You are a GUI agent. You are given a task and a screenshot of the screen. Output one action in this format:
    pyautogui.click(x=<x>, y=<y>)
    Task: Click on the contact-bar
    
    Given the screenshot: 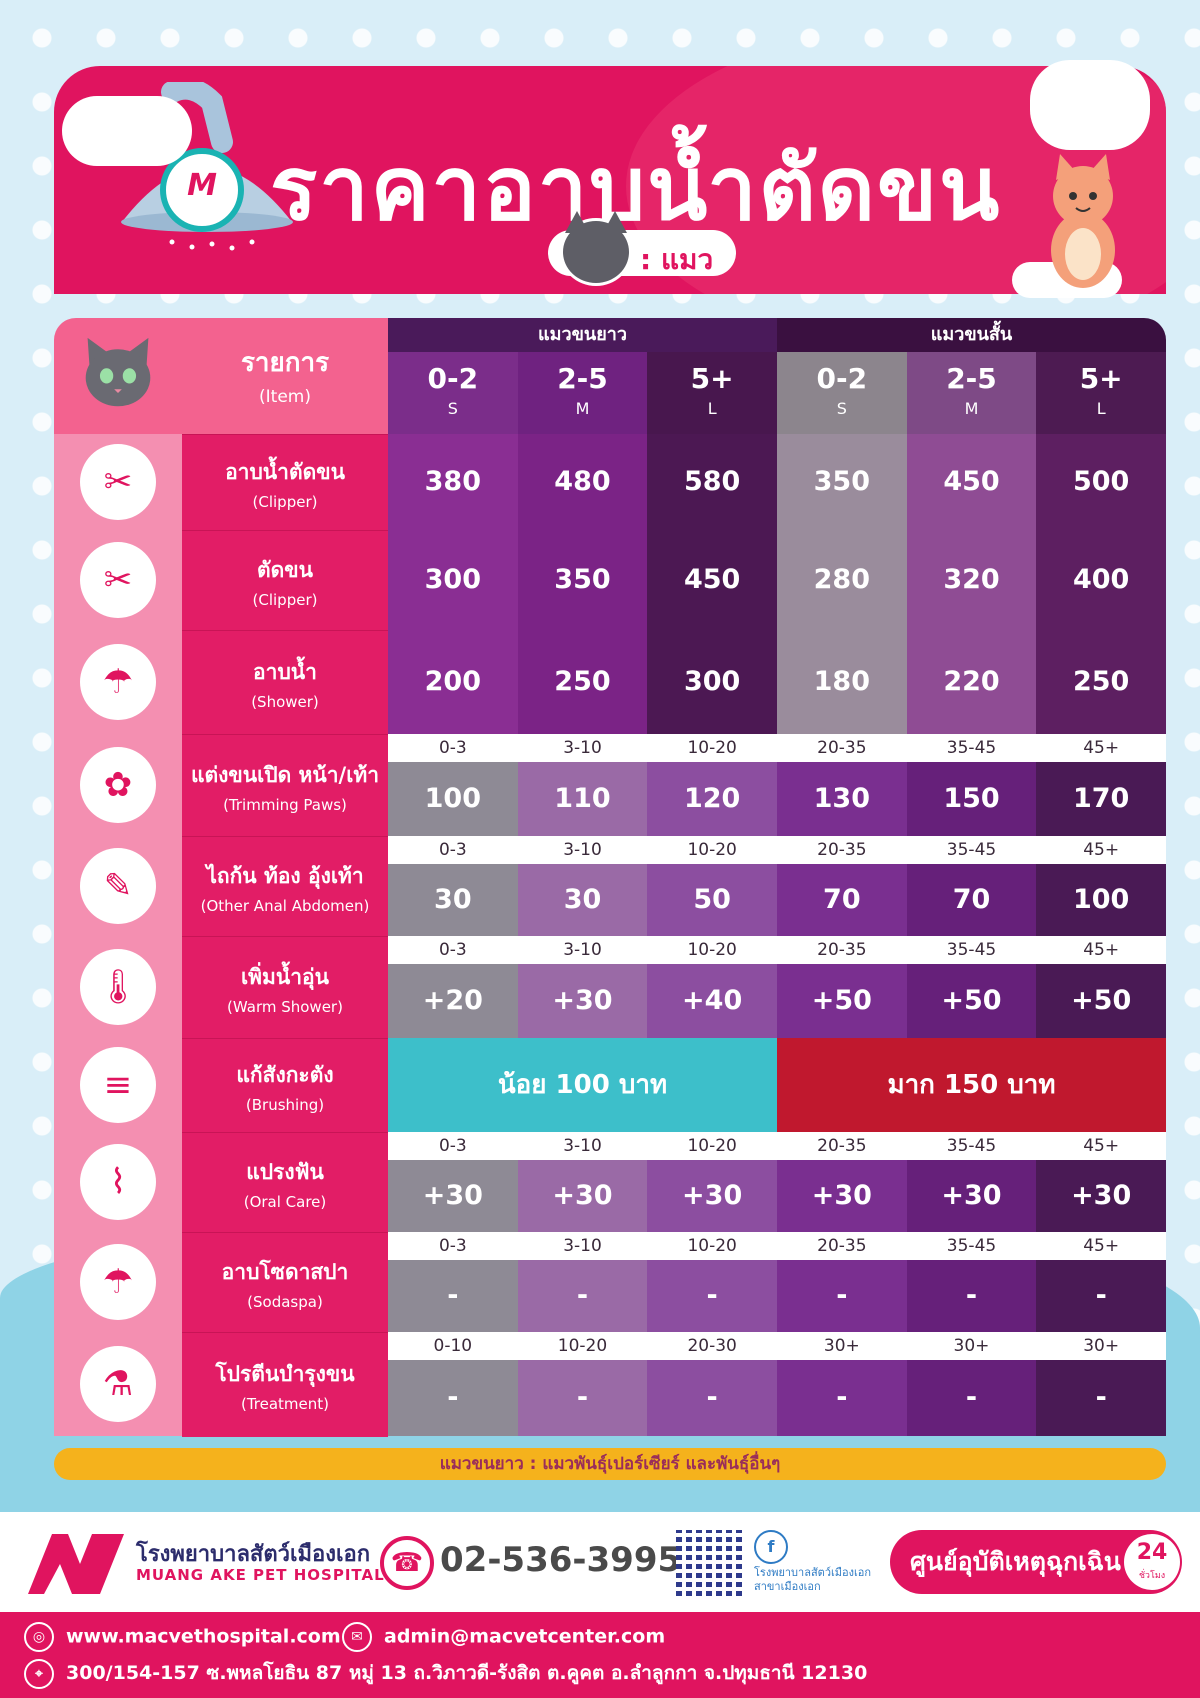 What is the action you would take?
    pyautogui.click(x=600, y=1655)
    